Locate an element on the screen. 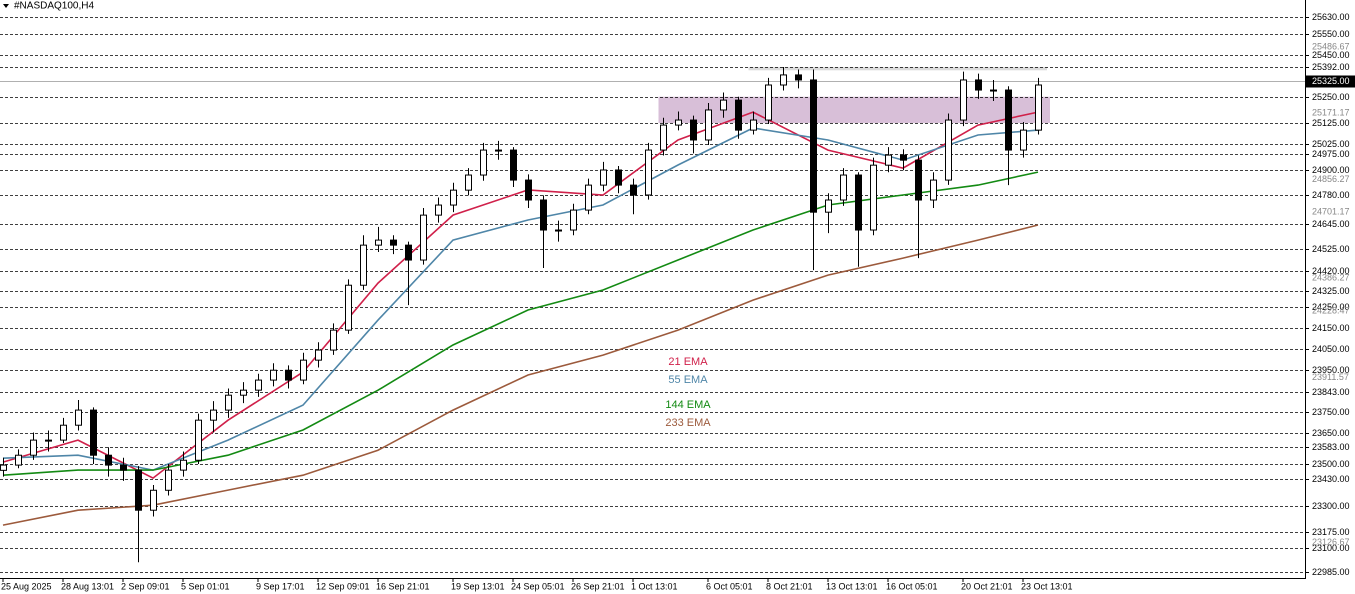 The image size is (1355, 594). x-tick-label: 2 Sep 09:01 is located at coordinates (145, 586).